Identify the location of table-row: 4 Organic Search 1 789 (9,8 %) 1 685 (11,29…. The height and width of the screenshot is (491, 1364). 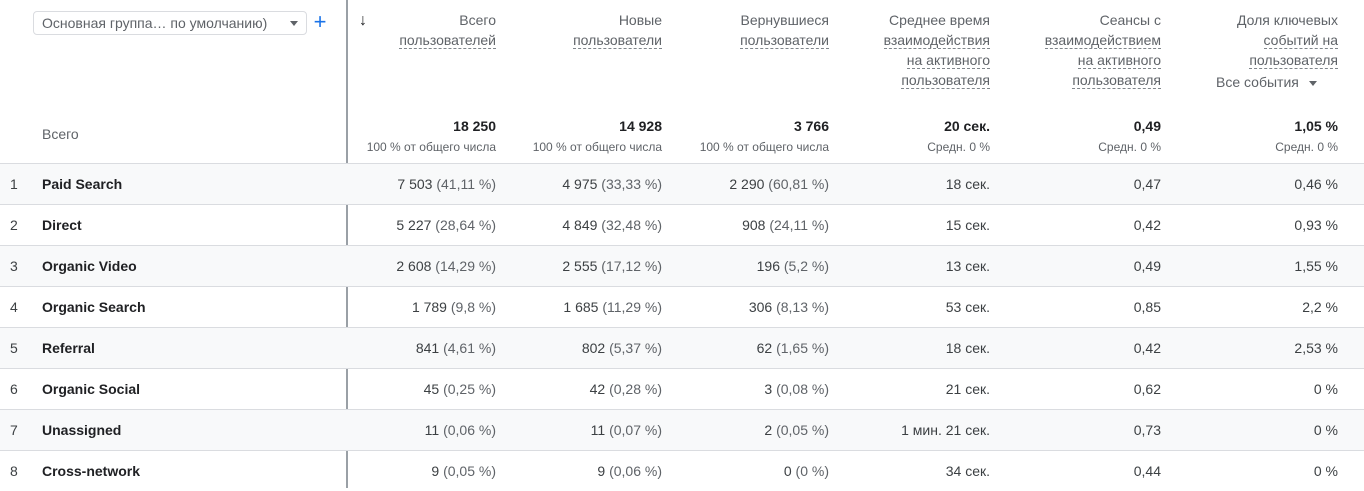
(682, 306).